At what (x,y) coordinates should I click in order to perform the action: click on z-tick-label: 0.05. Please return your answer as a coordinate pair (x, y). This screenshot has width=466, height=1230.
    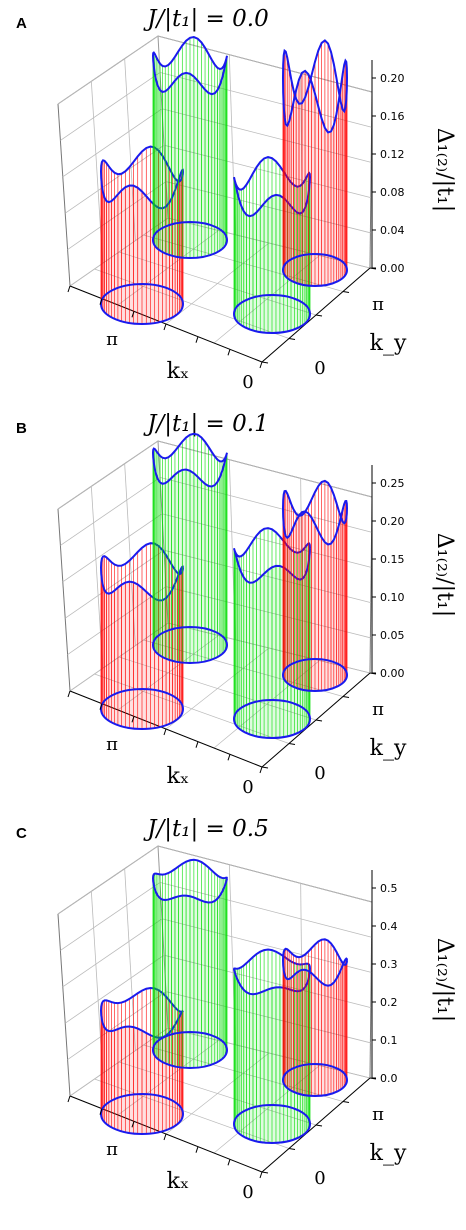
    Looking at the image, I should click on (392, 635).